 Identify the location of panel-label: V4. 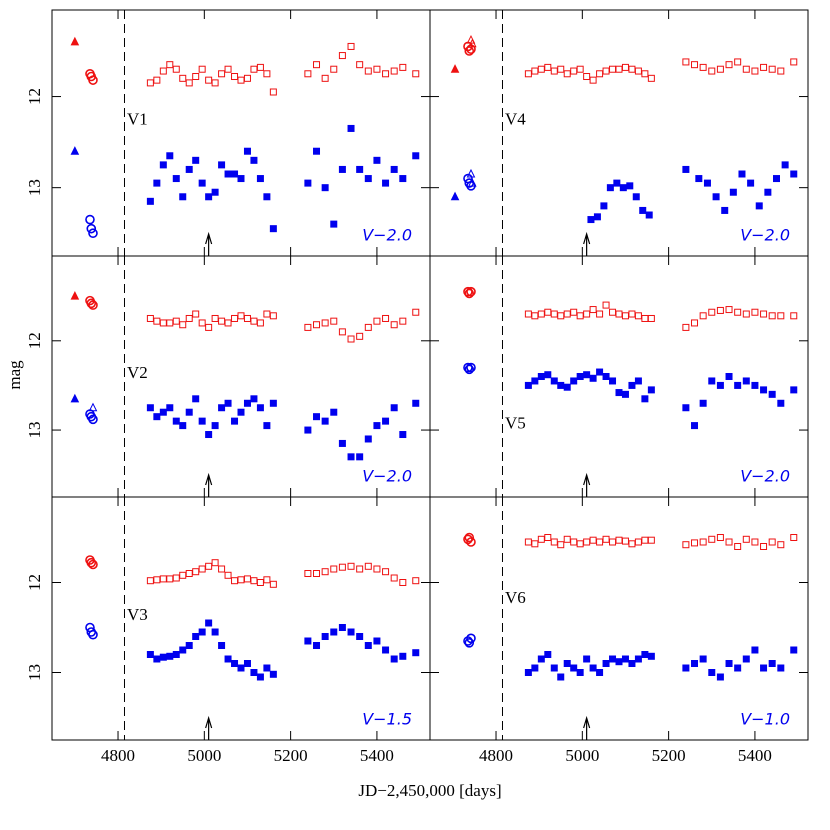
(515, 119).